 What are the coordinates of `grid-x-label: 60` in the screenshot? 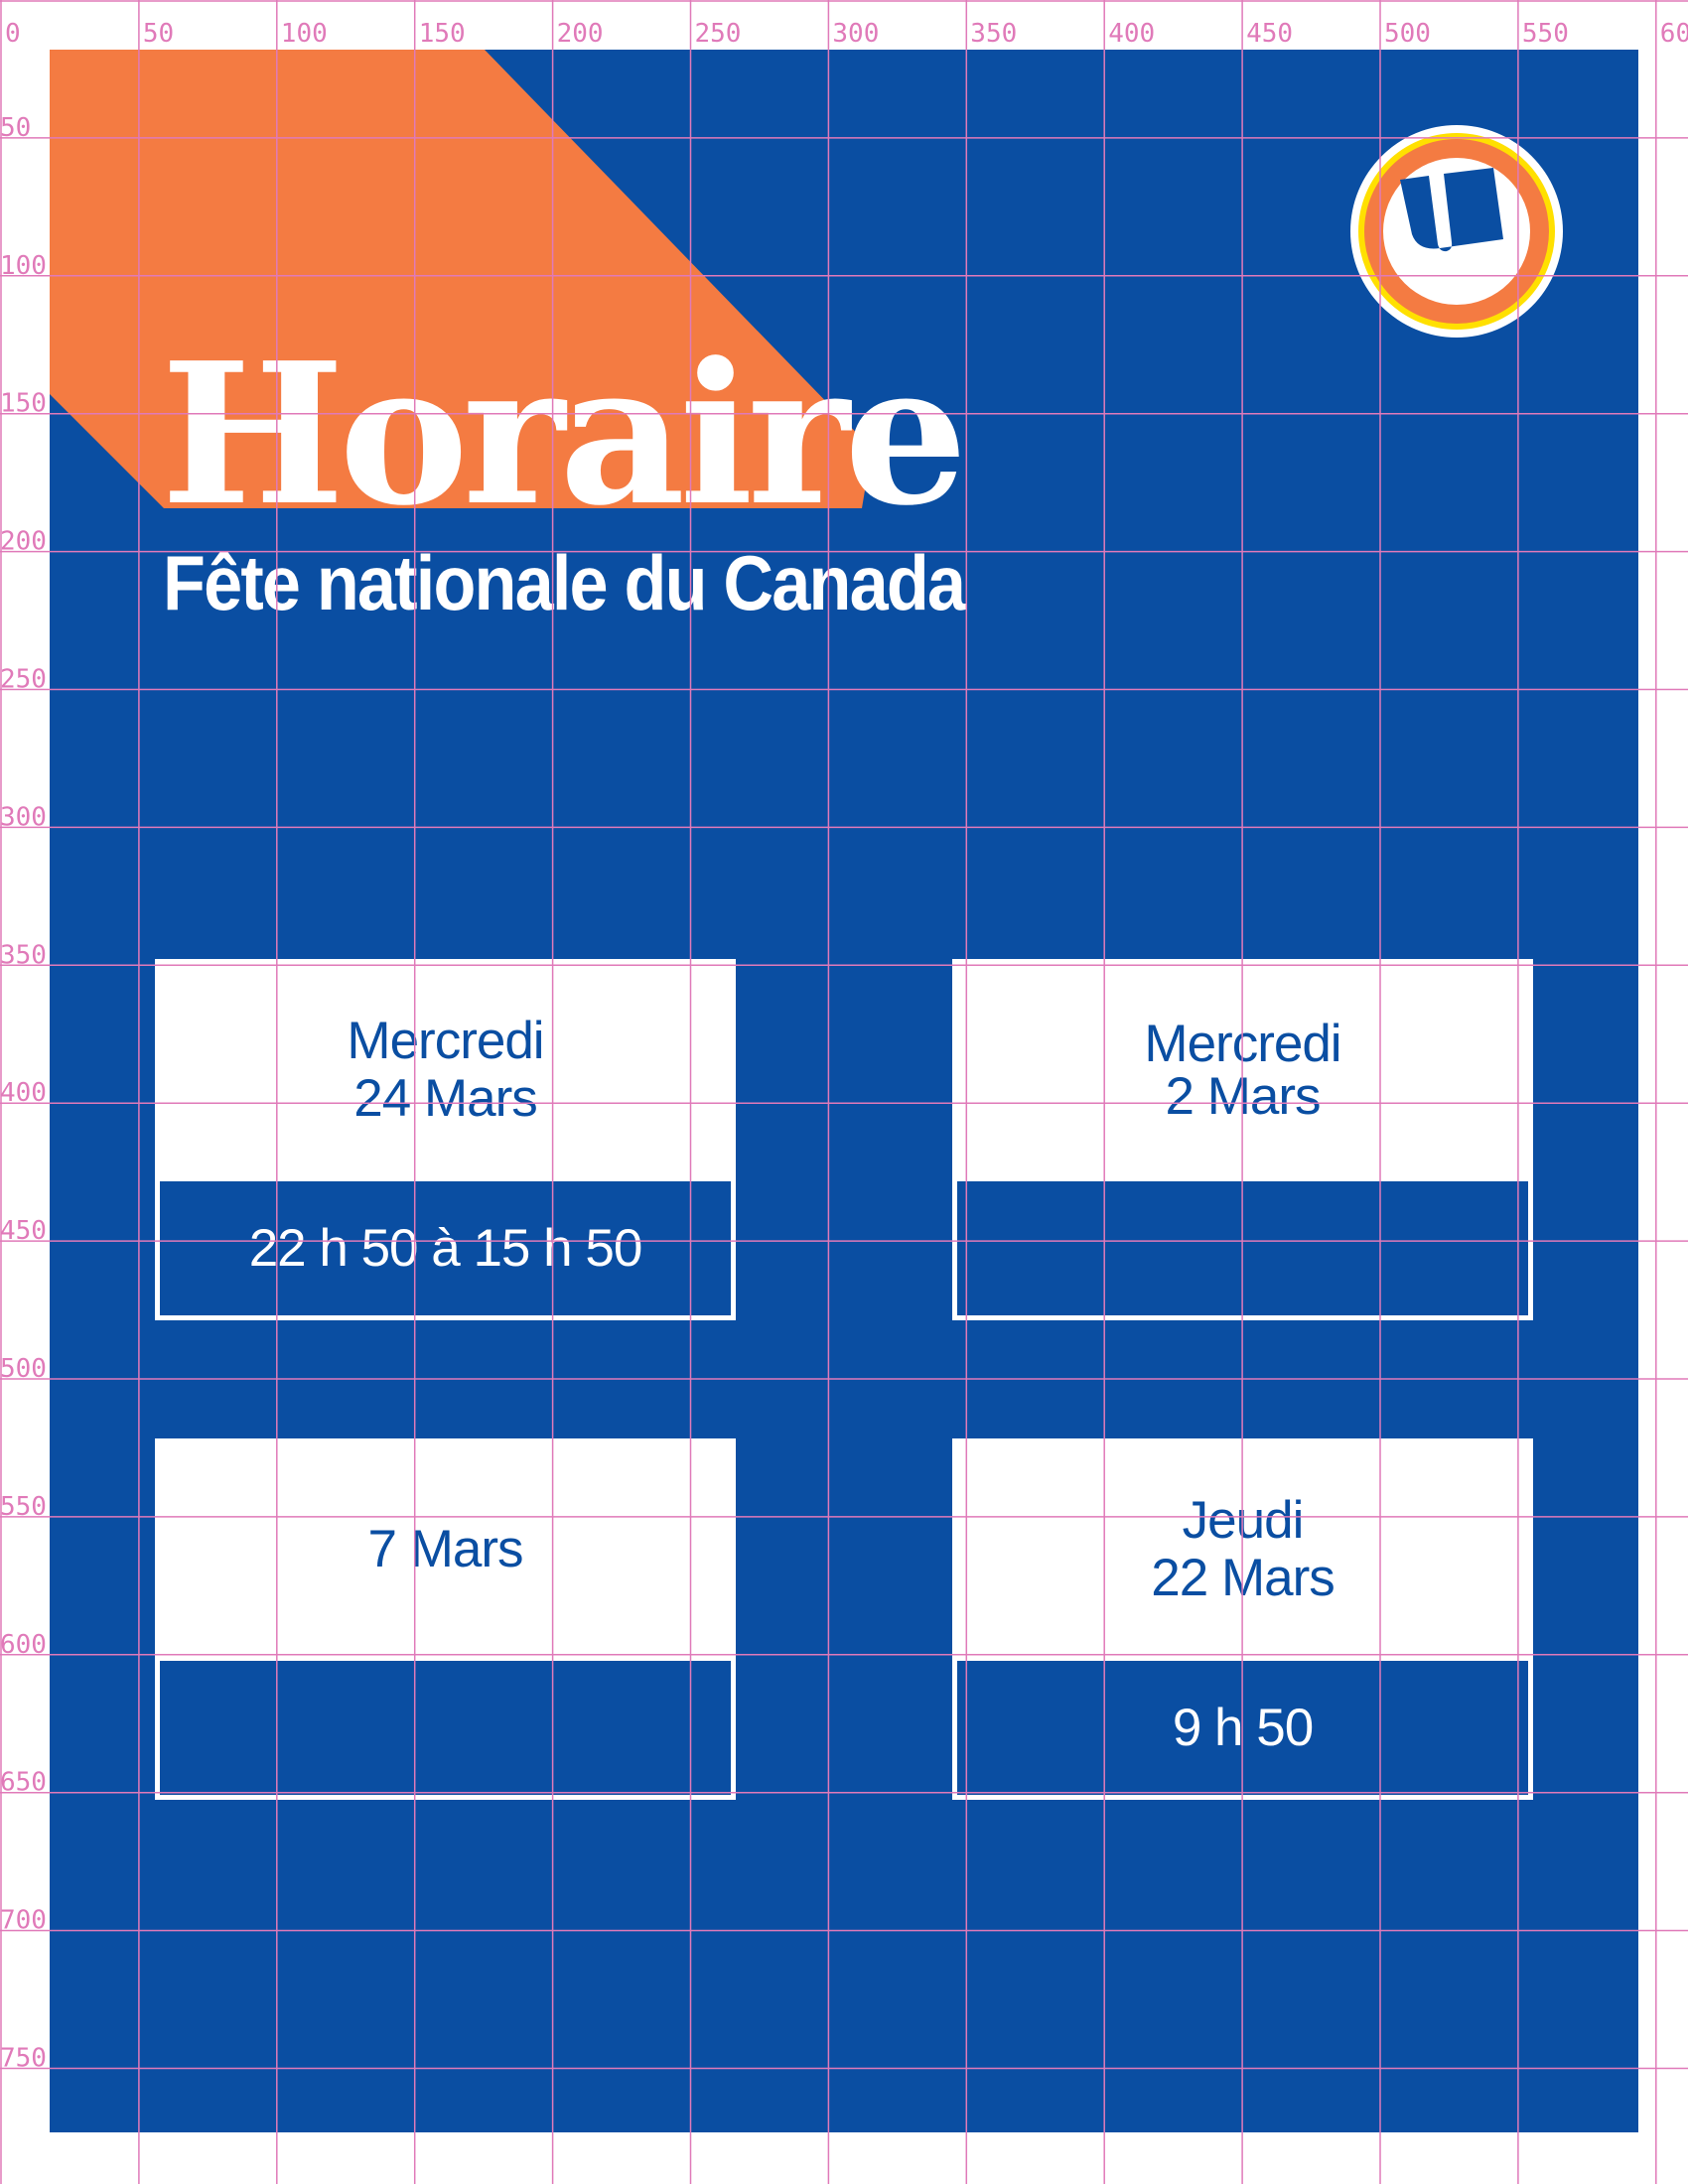 It's located at (1674, 34).